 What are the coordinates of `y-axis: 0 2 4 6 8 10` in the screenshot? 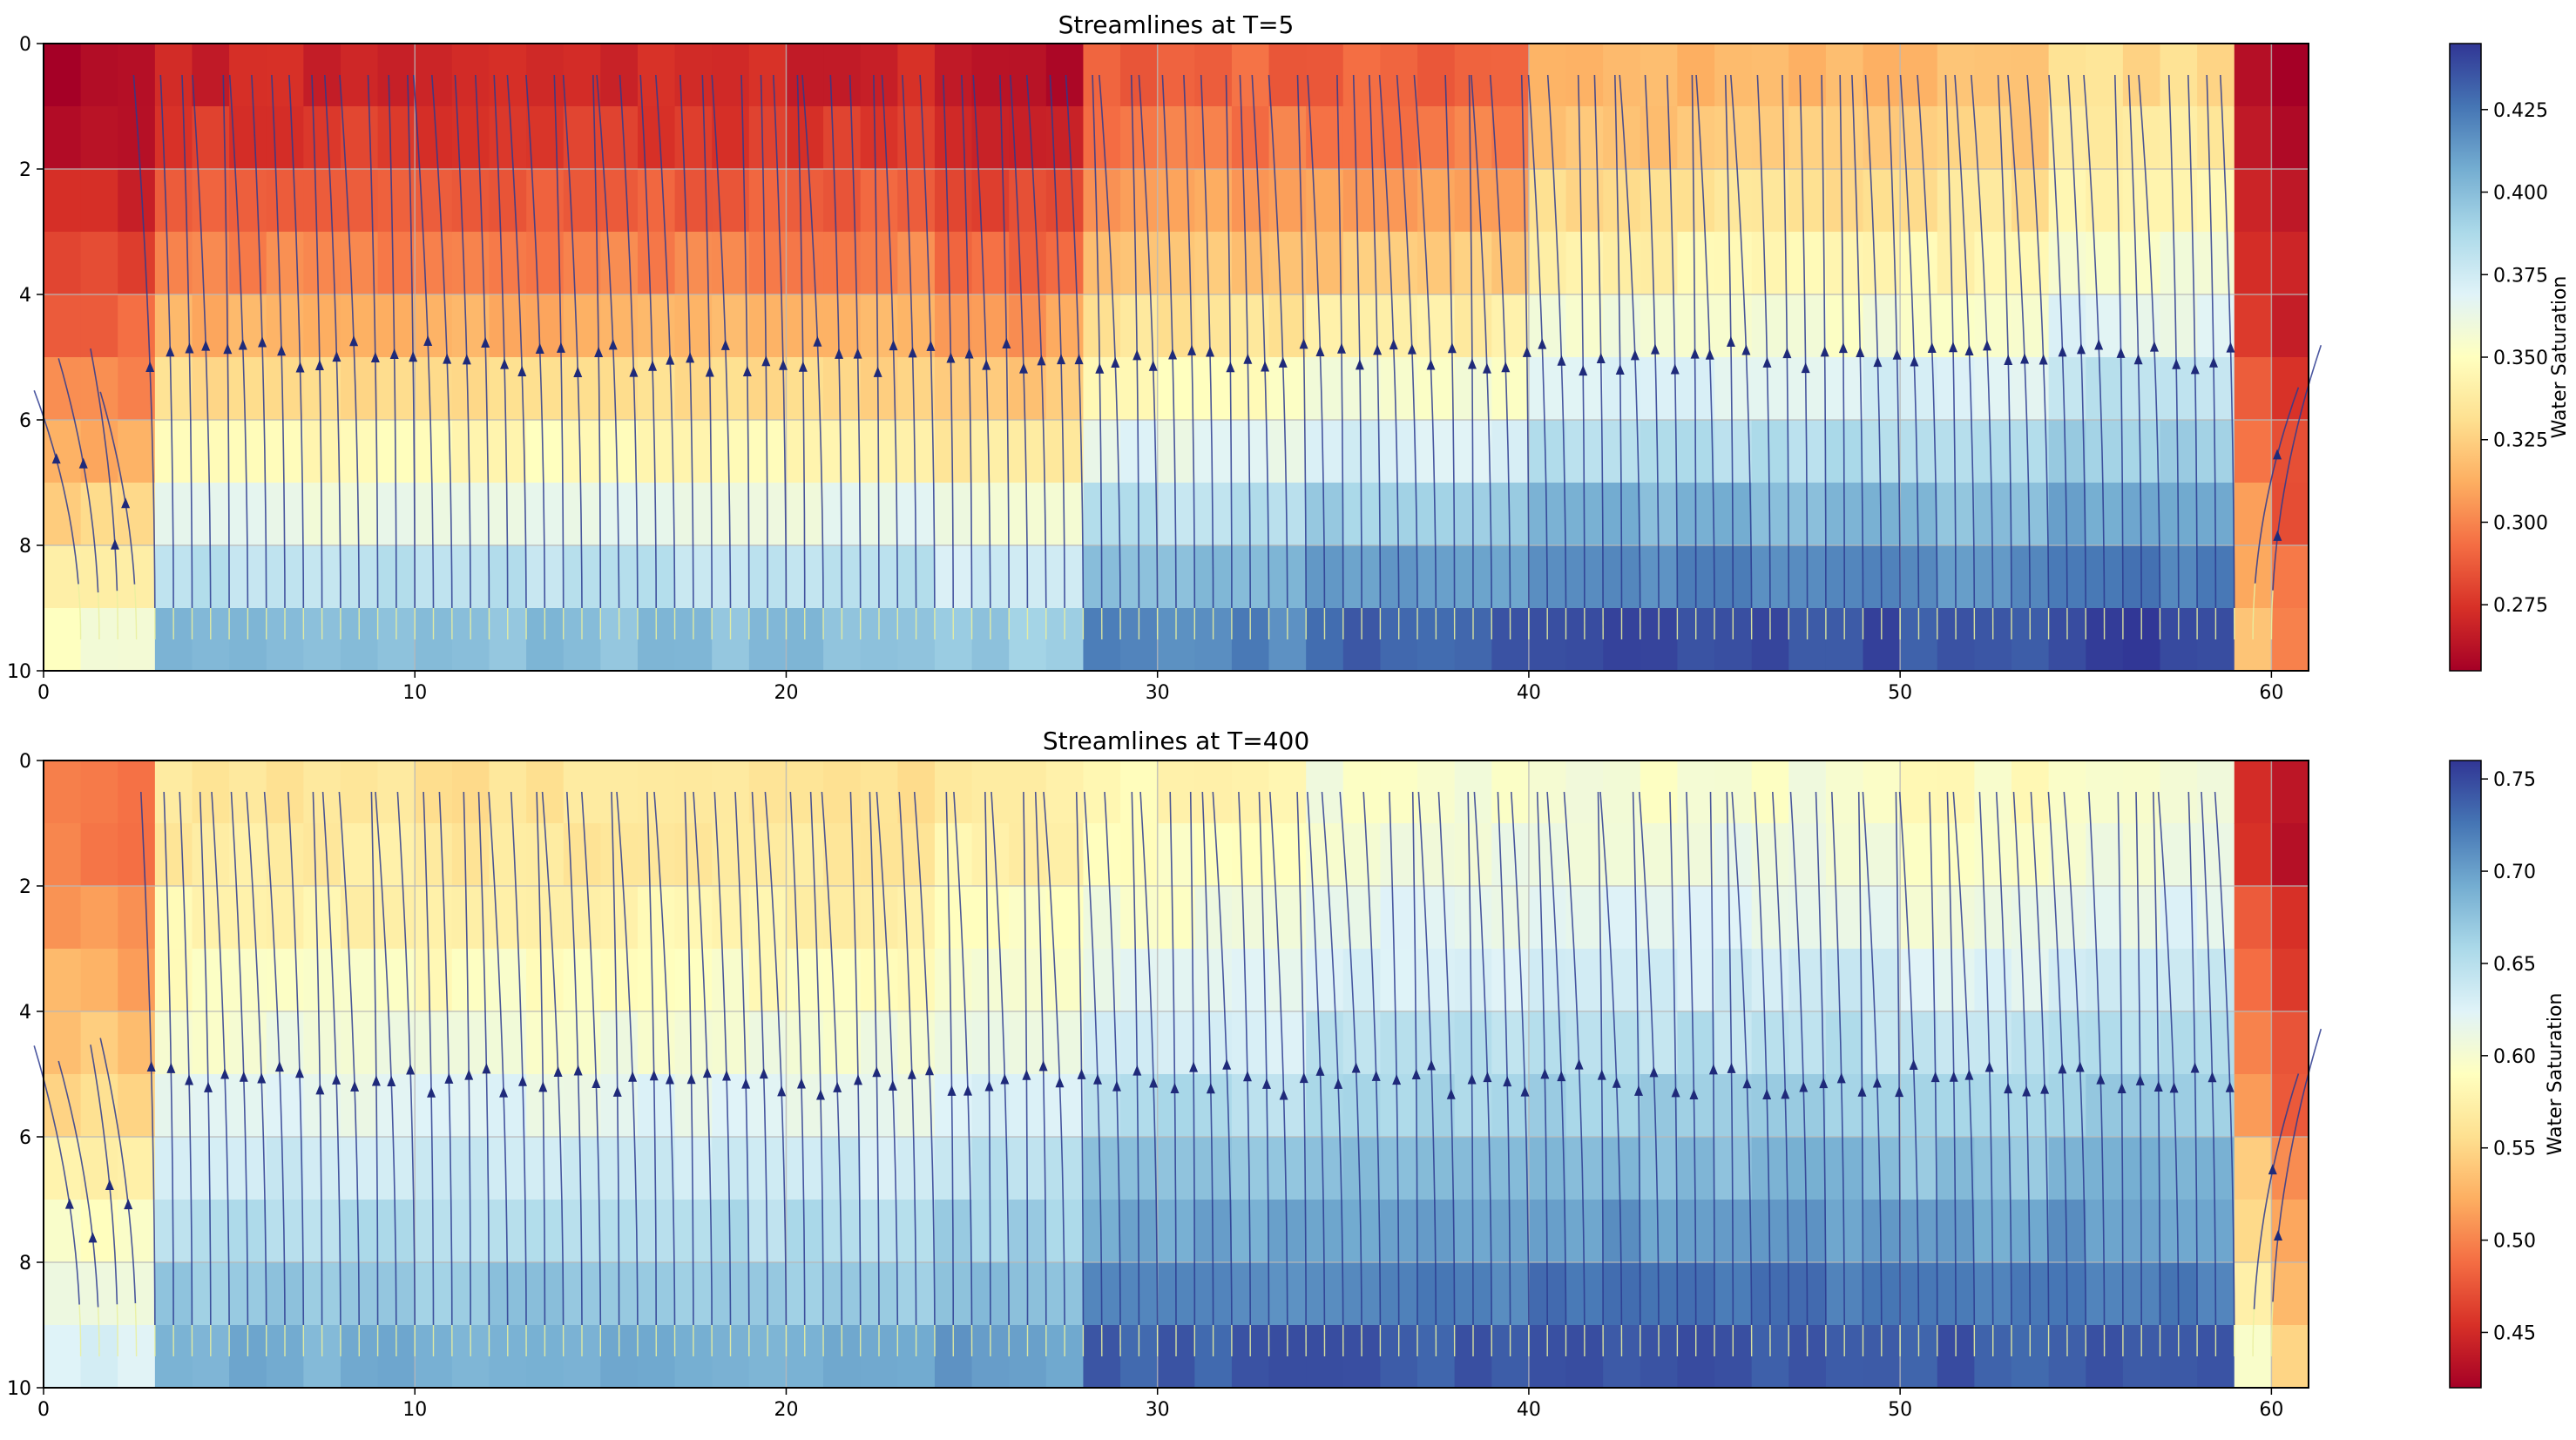 It's located at (25, 358).